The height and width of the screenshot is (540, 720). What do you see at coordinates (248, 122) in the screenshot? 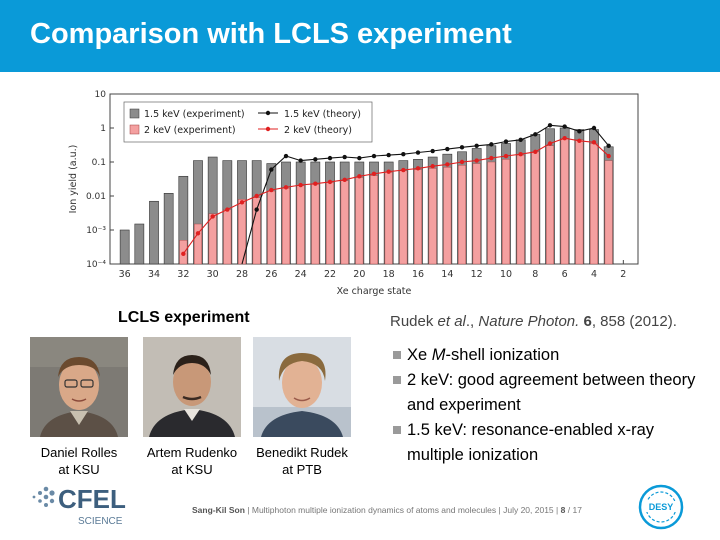
I see `legend-box` at bounding box center [248, 122].